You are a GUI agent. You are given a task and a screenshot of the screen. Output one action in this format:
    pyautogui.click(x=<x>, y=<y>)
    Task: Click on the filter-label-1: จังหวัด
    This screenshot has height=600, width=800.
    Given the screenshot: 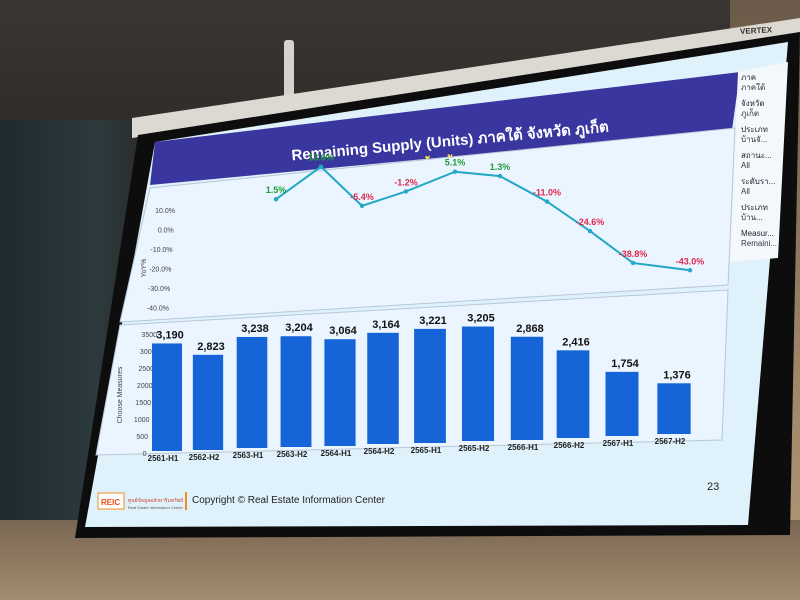 What is the action you would take?
    pyautogui.click(x=753, y=103)
    